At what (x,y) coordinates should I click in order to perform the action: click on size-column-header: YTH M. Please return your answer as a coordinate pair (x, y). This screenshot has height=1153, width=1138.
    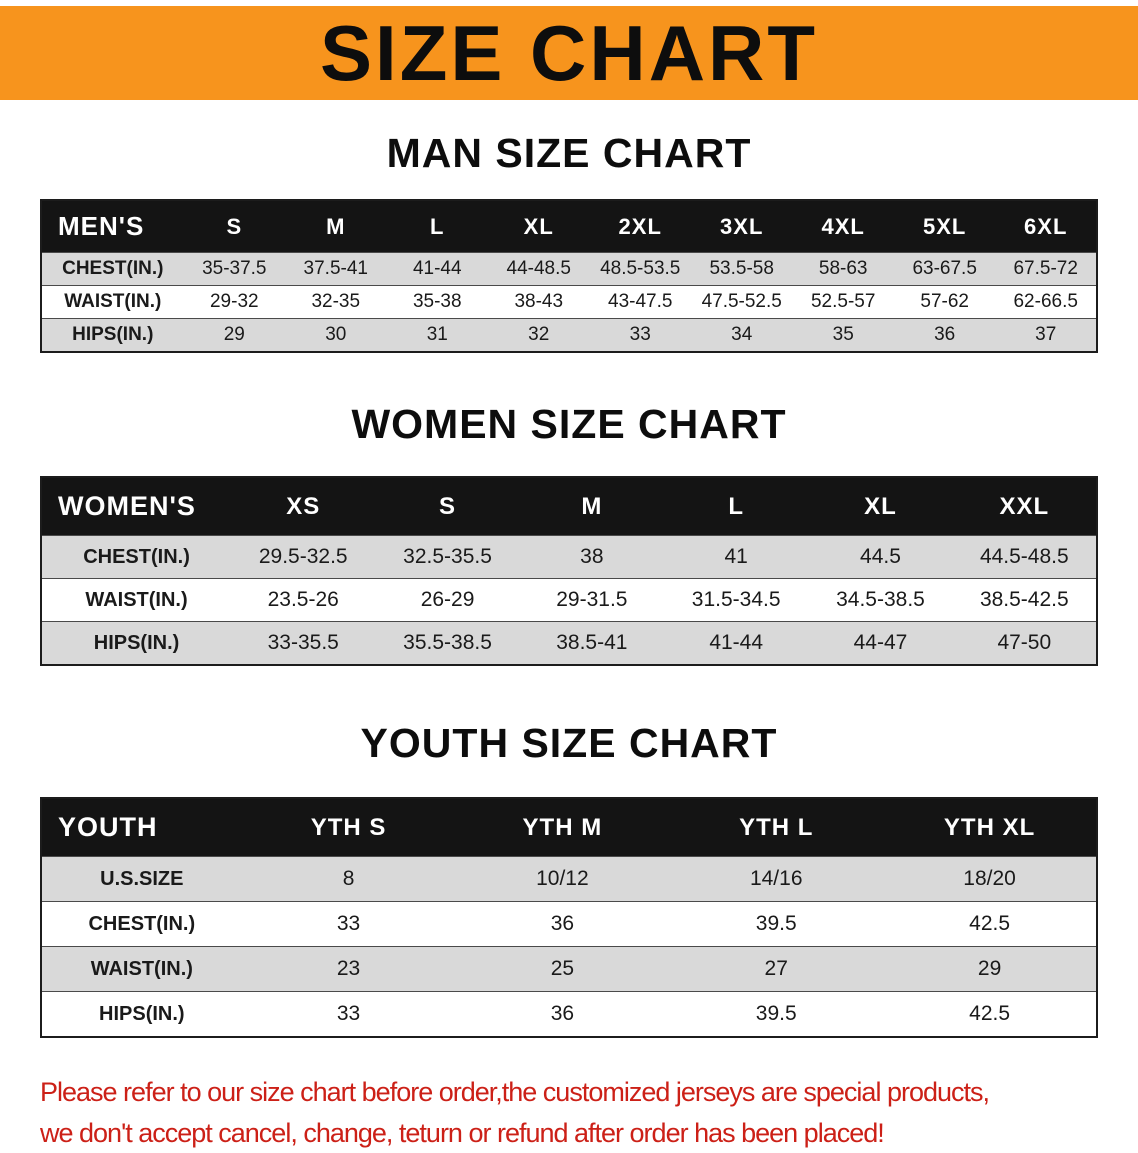
    Looking at the image, I should click on (562, 827).